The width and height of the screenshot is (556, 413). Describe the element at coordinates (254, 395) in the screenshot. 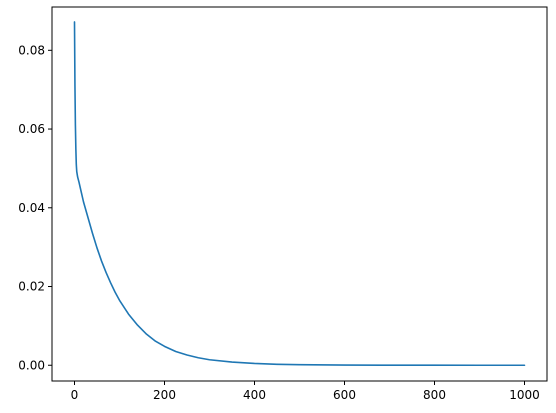

I see `x-tick-label: 400` at that location.